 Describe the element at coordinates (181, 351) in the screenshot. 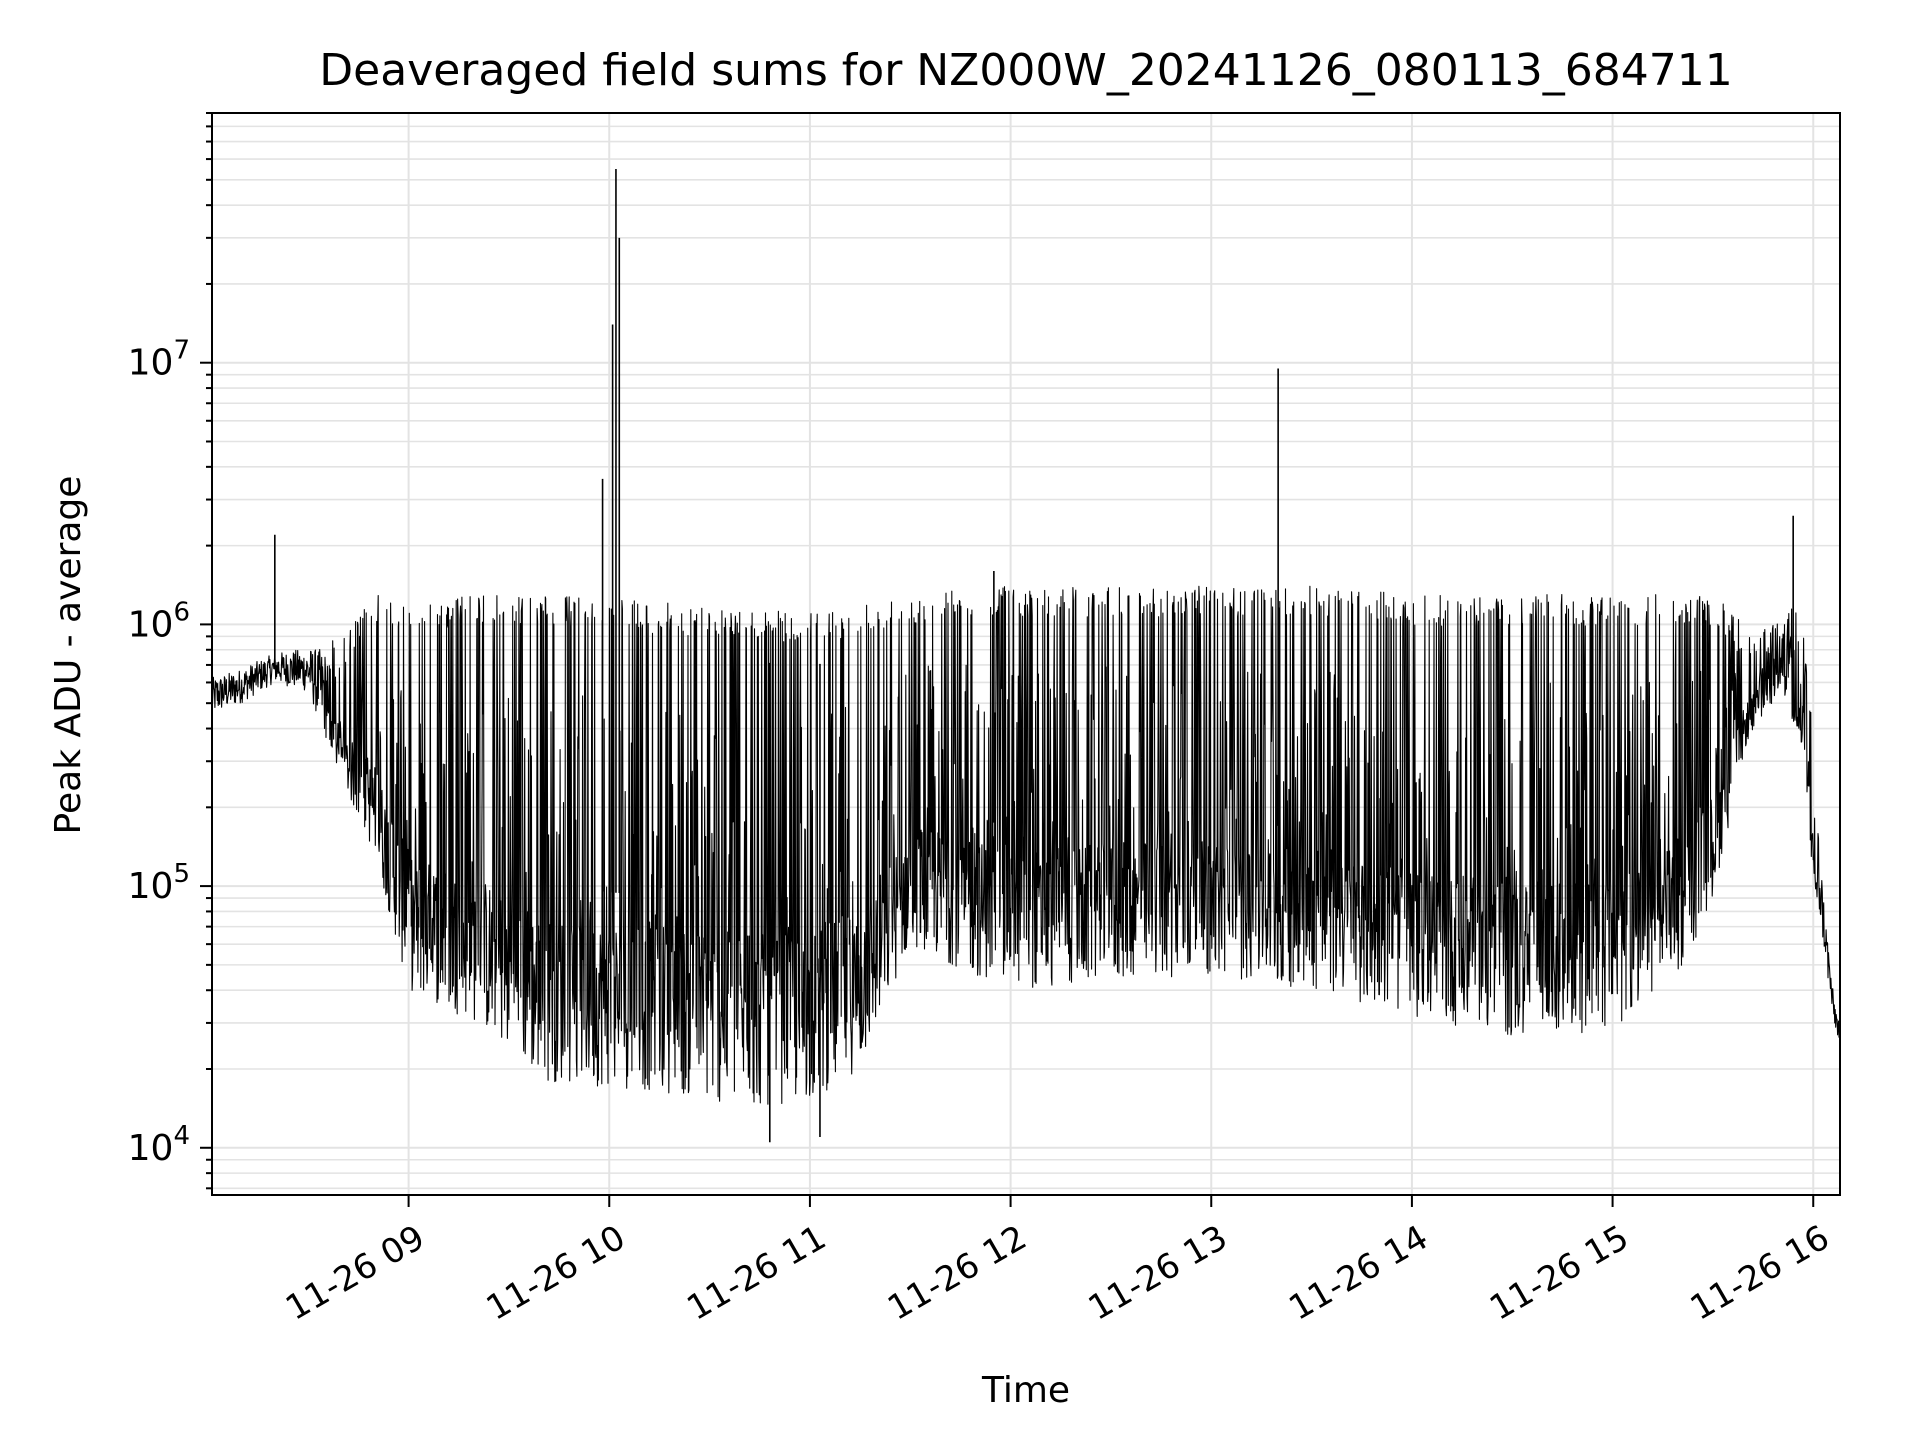

I see `y-tick-exponent: 7` at that location.